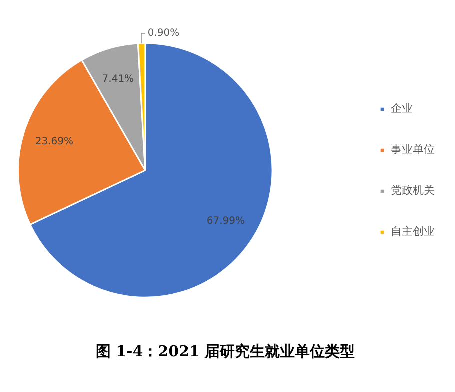 This screenshot has width=455, height=392. What do you see at coordinates (54, 142) in the screenshot?
I see `data-label: 23.69%` at bounding box center [54, 142].